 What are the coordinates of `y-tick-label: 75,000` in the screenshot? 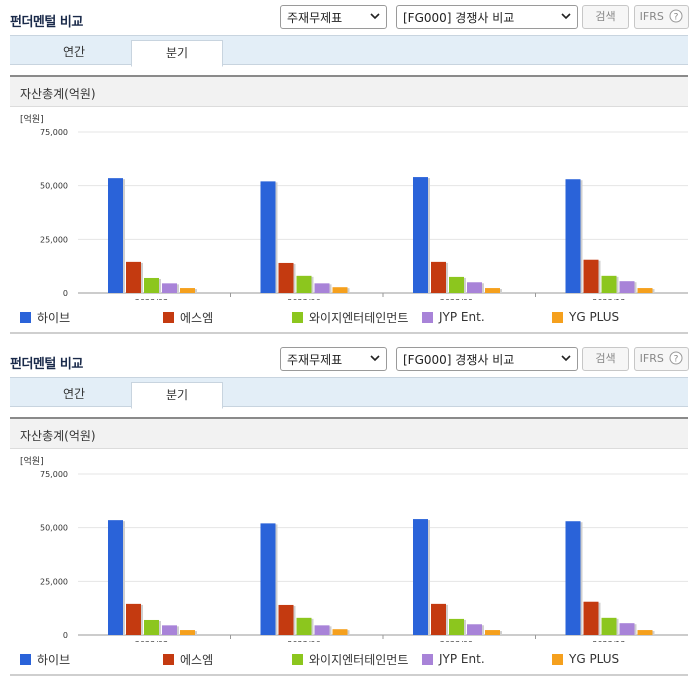 It's located at (54, 474).